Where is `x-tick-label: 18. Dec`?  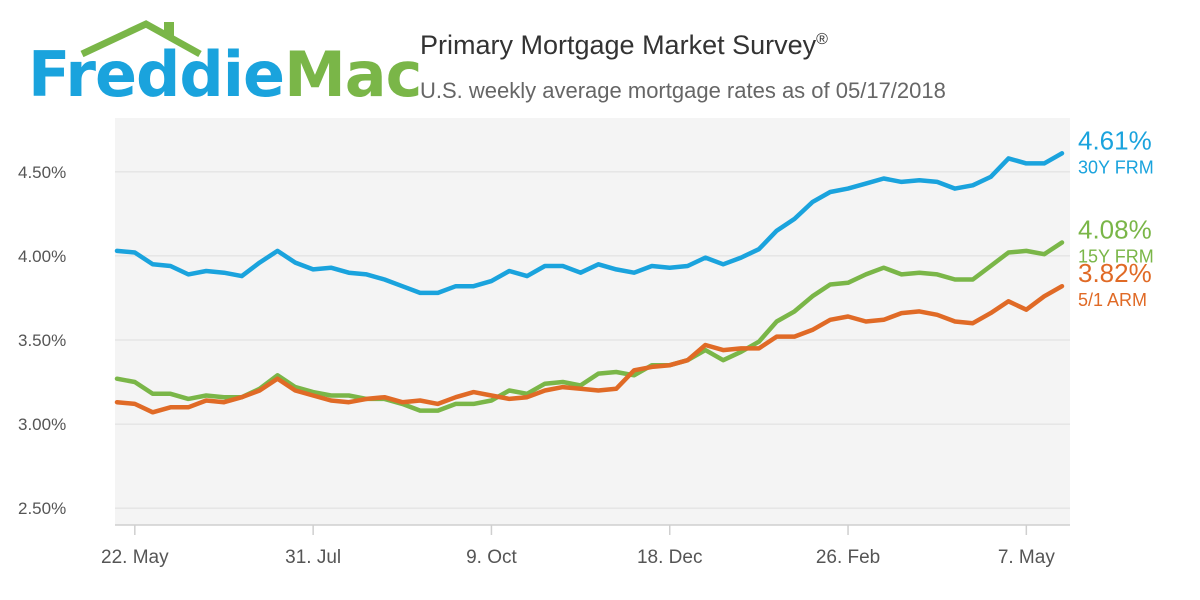
x-tick-label: 18. Dec is located at coordinates (669, 557).